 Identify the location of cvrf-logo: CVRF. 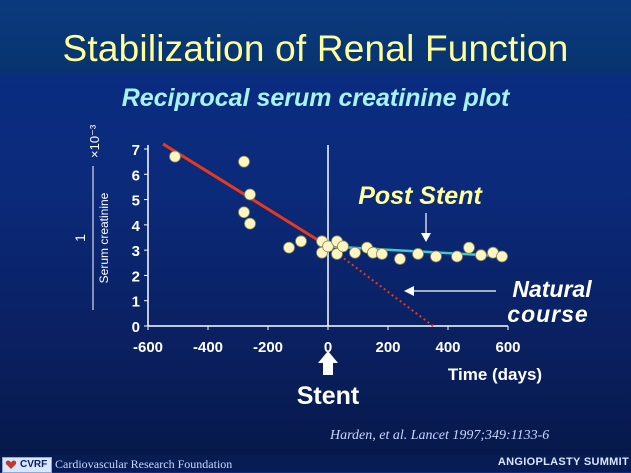
(27, 465).